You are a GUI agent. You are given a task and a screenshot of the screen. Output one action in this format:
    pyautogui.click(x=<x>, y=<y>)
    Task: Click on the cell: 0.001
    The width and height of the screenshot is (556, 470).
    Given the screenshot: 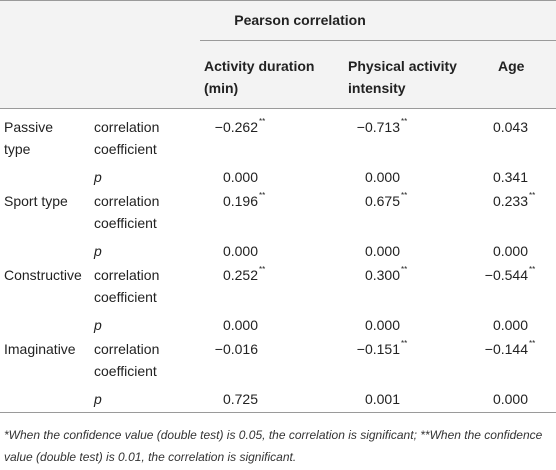 What is the action you would take?
    pyautogui.click(x=382, y=399)
    